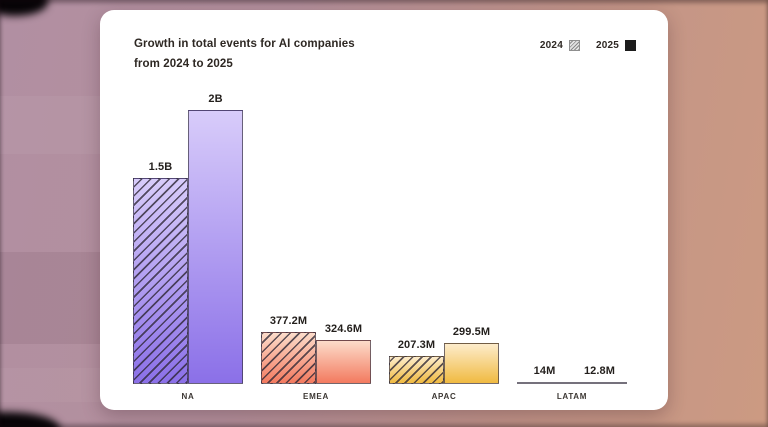 The image size is (768, 427). What do you see at coordinates (160, 167) in the screenshot?
I see `value-label-2024: 1.5B` at bounding box center [160, 167].